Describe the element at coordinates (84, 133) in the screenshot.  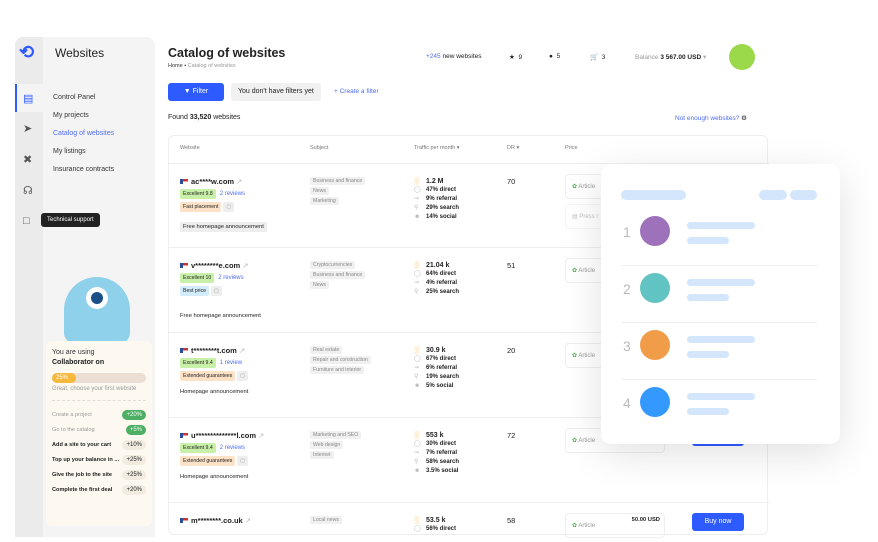
I see `sidebar-item-catalog: Catalog of websites` at that location.